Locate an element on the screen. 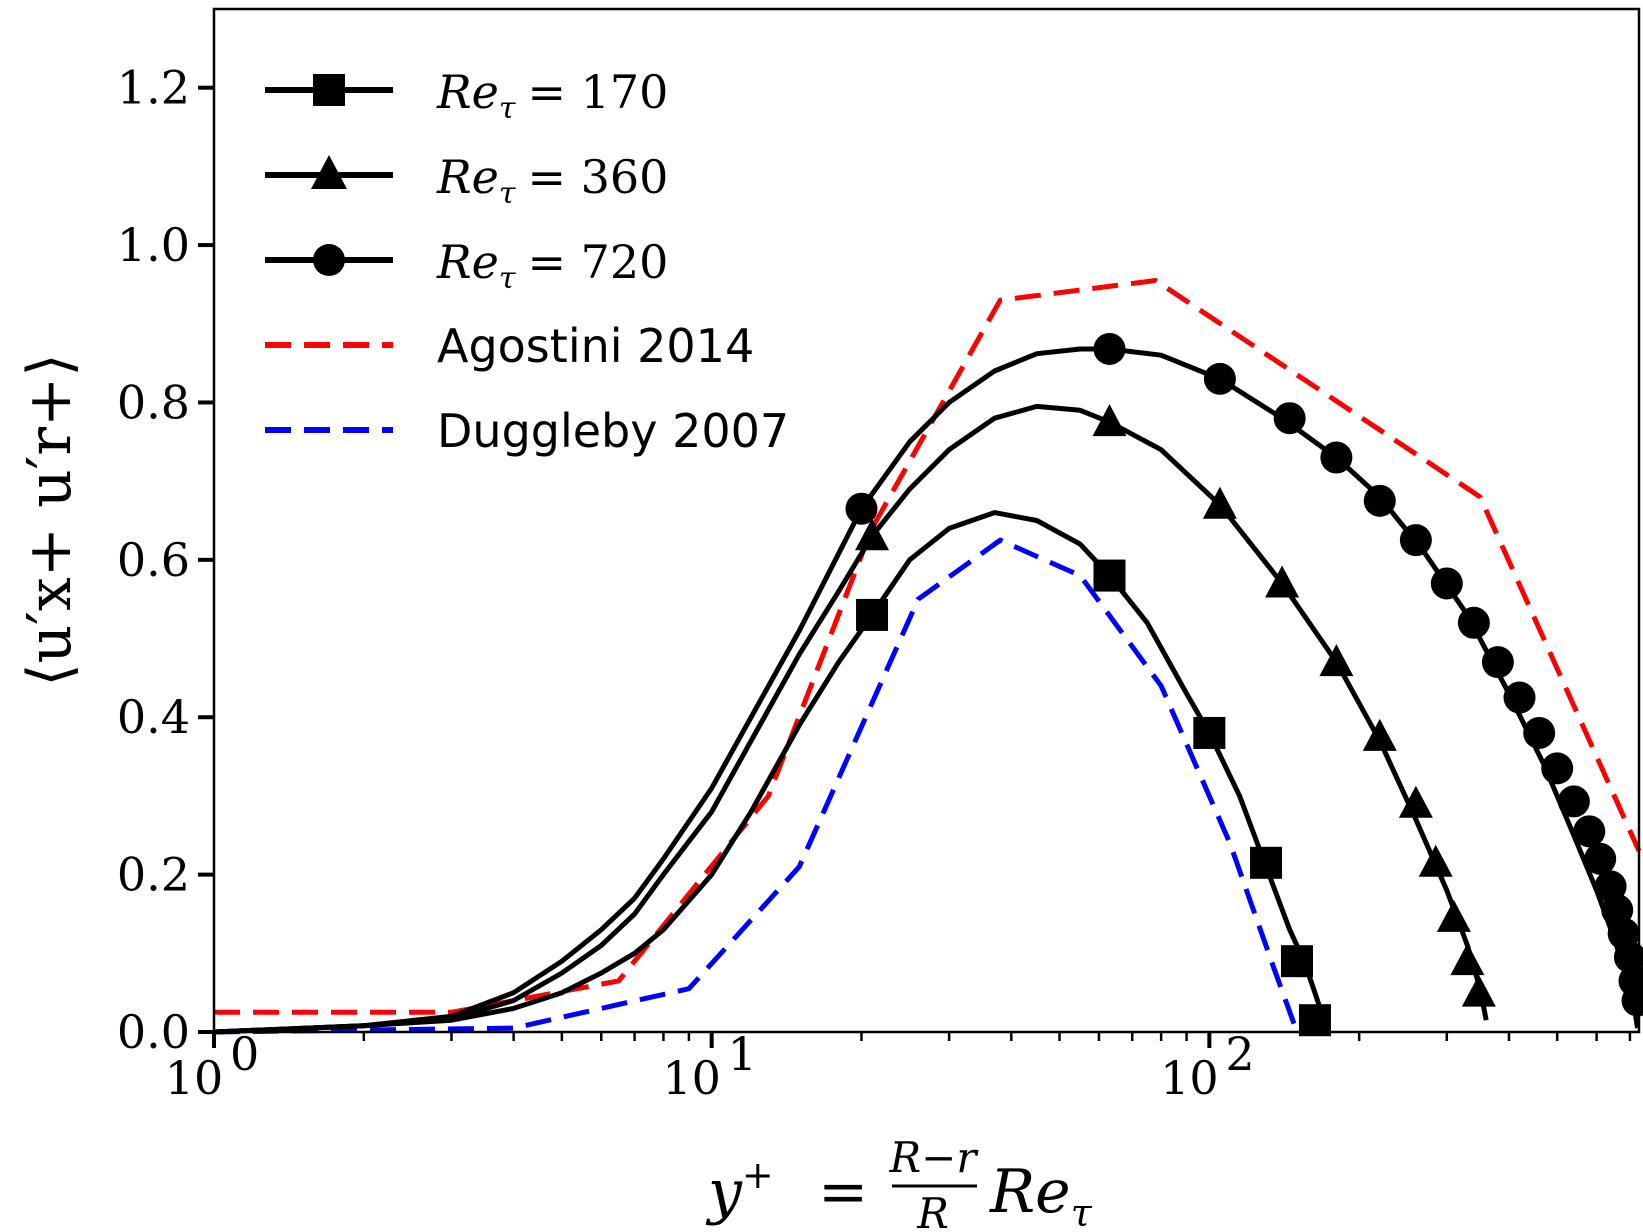  x-axis-ticks: 10 0 10 1 10 2 is located at coordinates (898, 1066).